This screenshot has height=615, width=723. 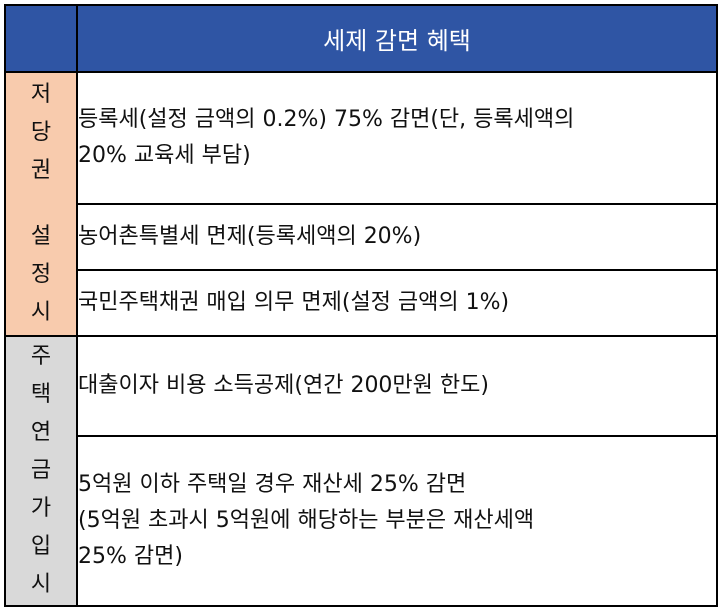 What do you see at coordinates (41, 274) in the screenshot?
I see `category-label-line: 설정시` at bounding box center [41, 274].